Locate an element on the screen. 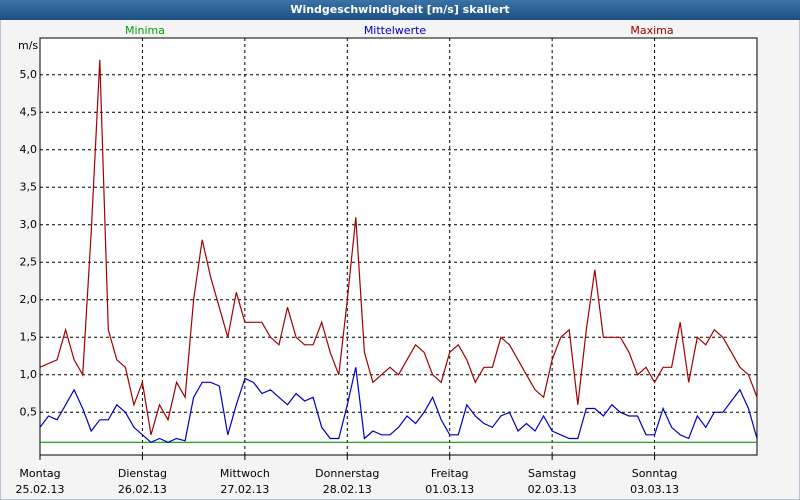  x-tick-label: Montag is located at coordinates (39, 473).